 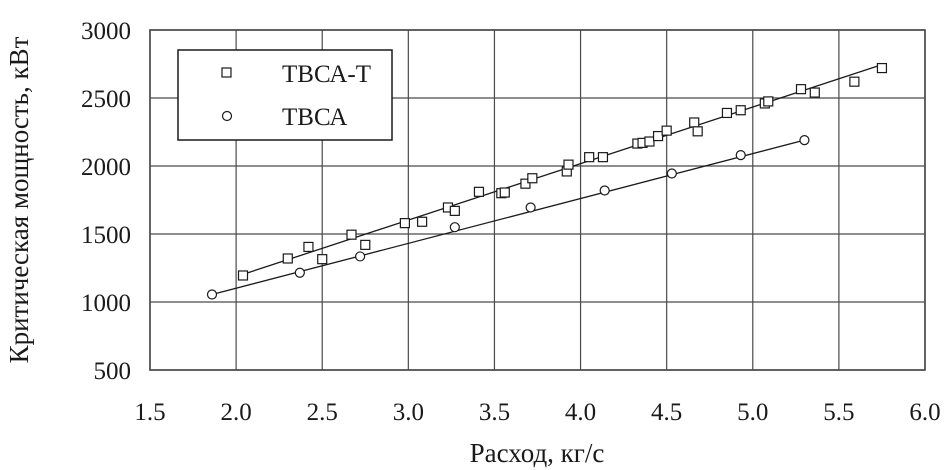 What do you see at coordinates (580, 412) in the screenshot?
I see `x-tick-label: 4.0` at bounding box center [580, 412].